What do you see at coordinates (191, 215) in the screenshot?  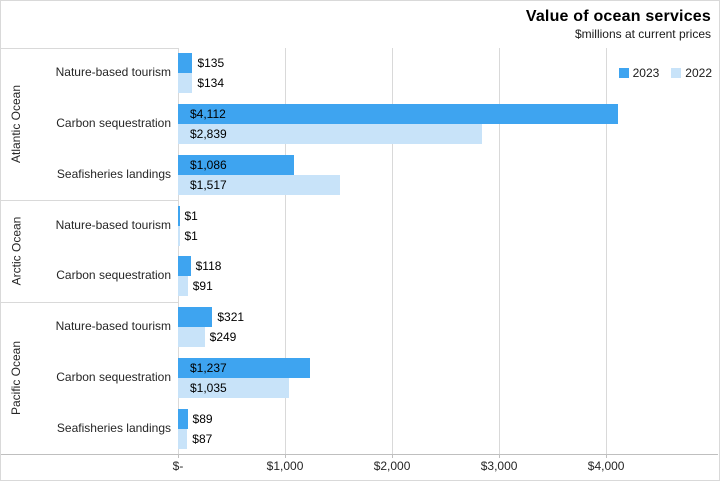 I see `value-label-2023-arctic-ocean-nature-based-tourism: $1` at bounding box center [191, 215].